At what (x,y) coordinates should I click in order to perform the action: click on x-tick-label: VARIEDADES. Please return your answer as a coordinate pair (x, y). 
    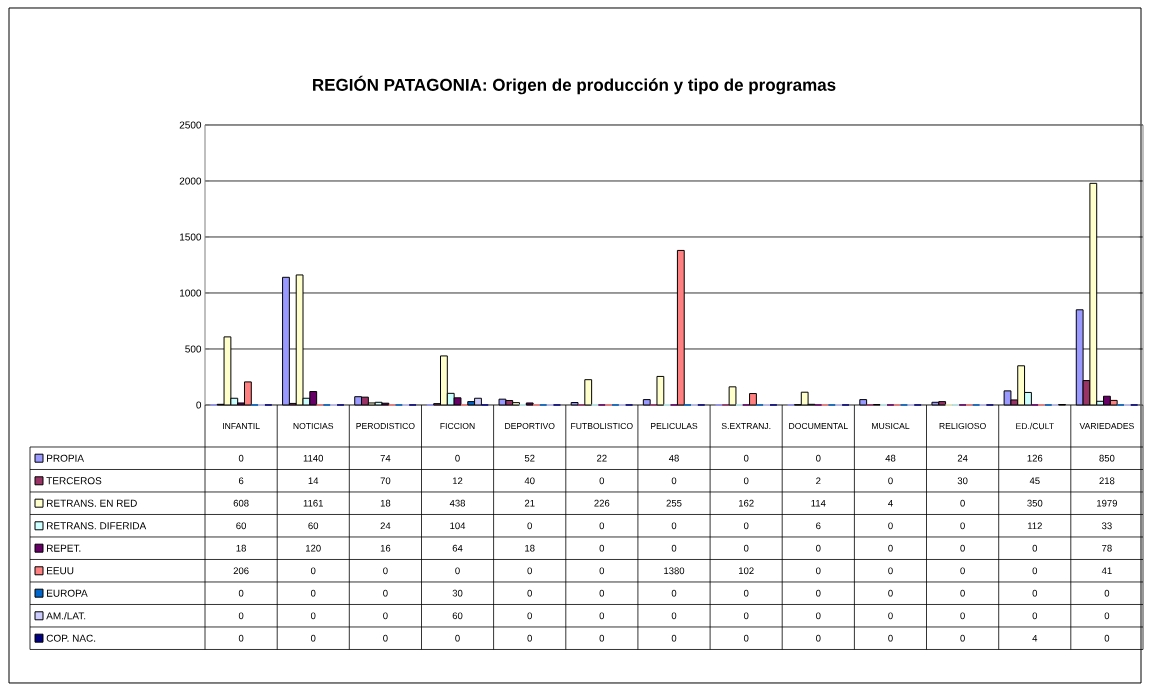
    Looking at the image, I should click on (1106, 426).